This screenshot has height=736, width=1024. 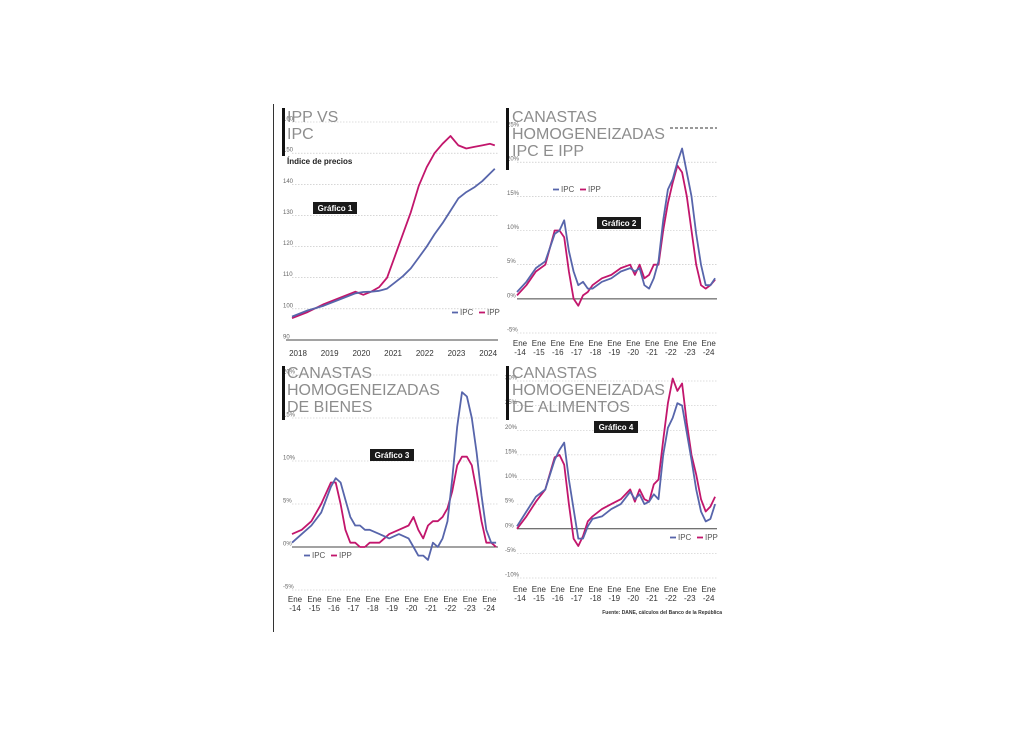 What do you see at coordinates (361, 353) in the screenshot?
I see `x-tick-label: 2020` at bounding box center [361, 353].